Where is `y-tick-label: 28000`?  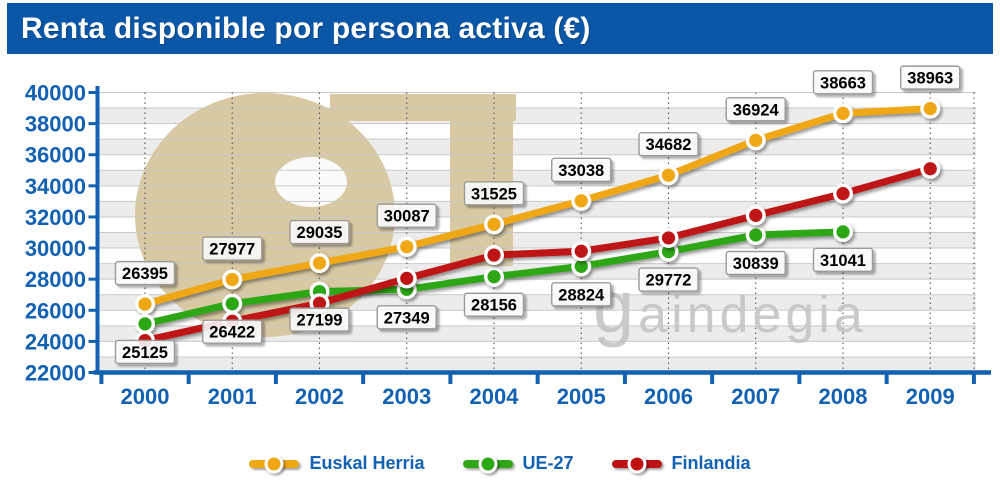 y-tick-label: 28000 is located at coordinates (55, 279).